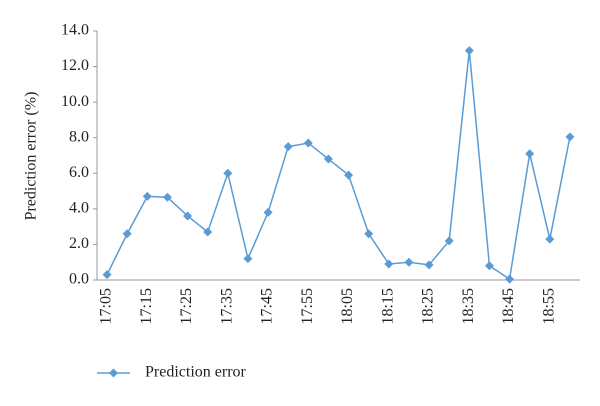 This screenshot has width=600, height=406. Describe the element at coordinates (267, 306) in the screenshot. I see `x-tick-label: 17:45` at that location.